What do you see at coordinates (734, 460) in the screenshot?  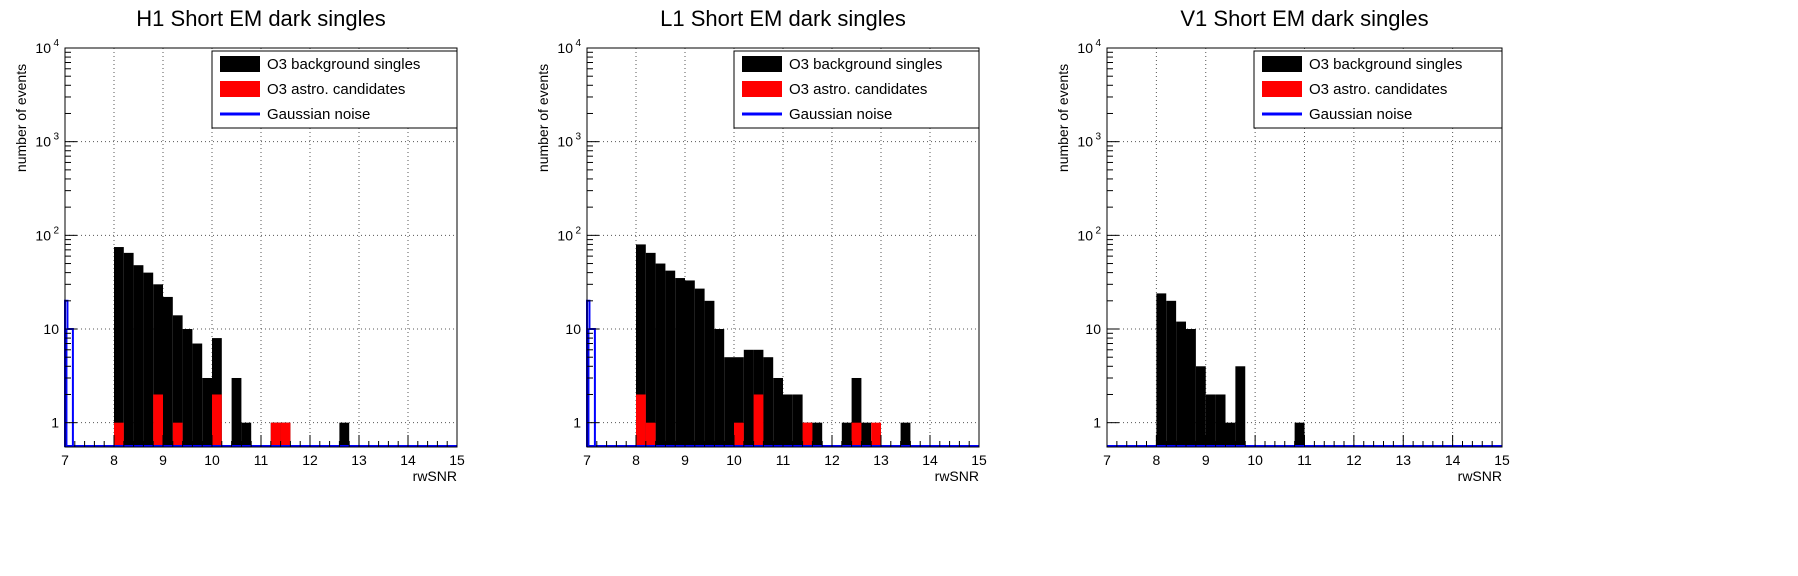 I see `x-tick-label: 10` at bounding box center [734, 460].